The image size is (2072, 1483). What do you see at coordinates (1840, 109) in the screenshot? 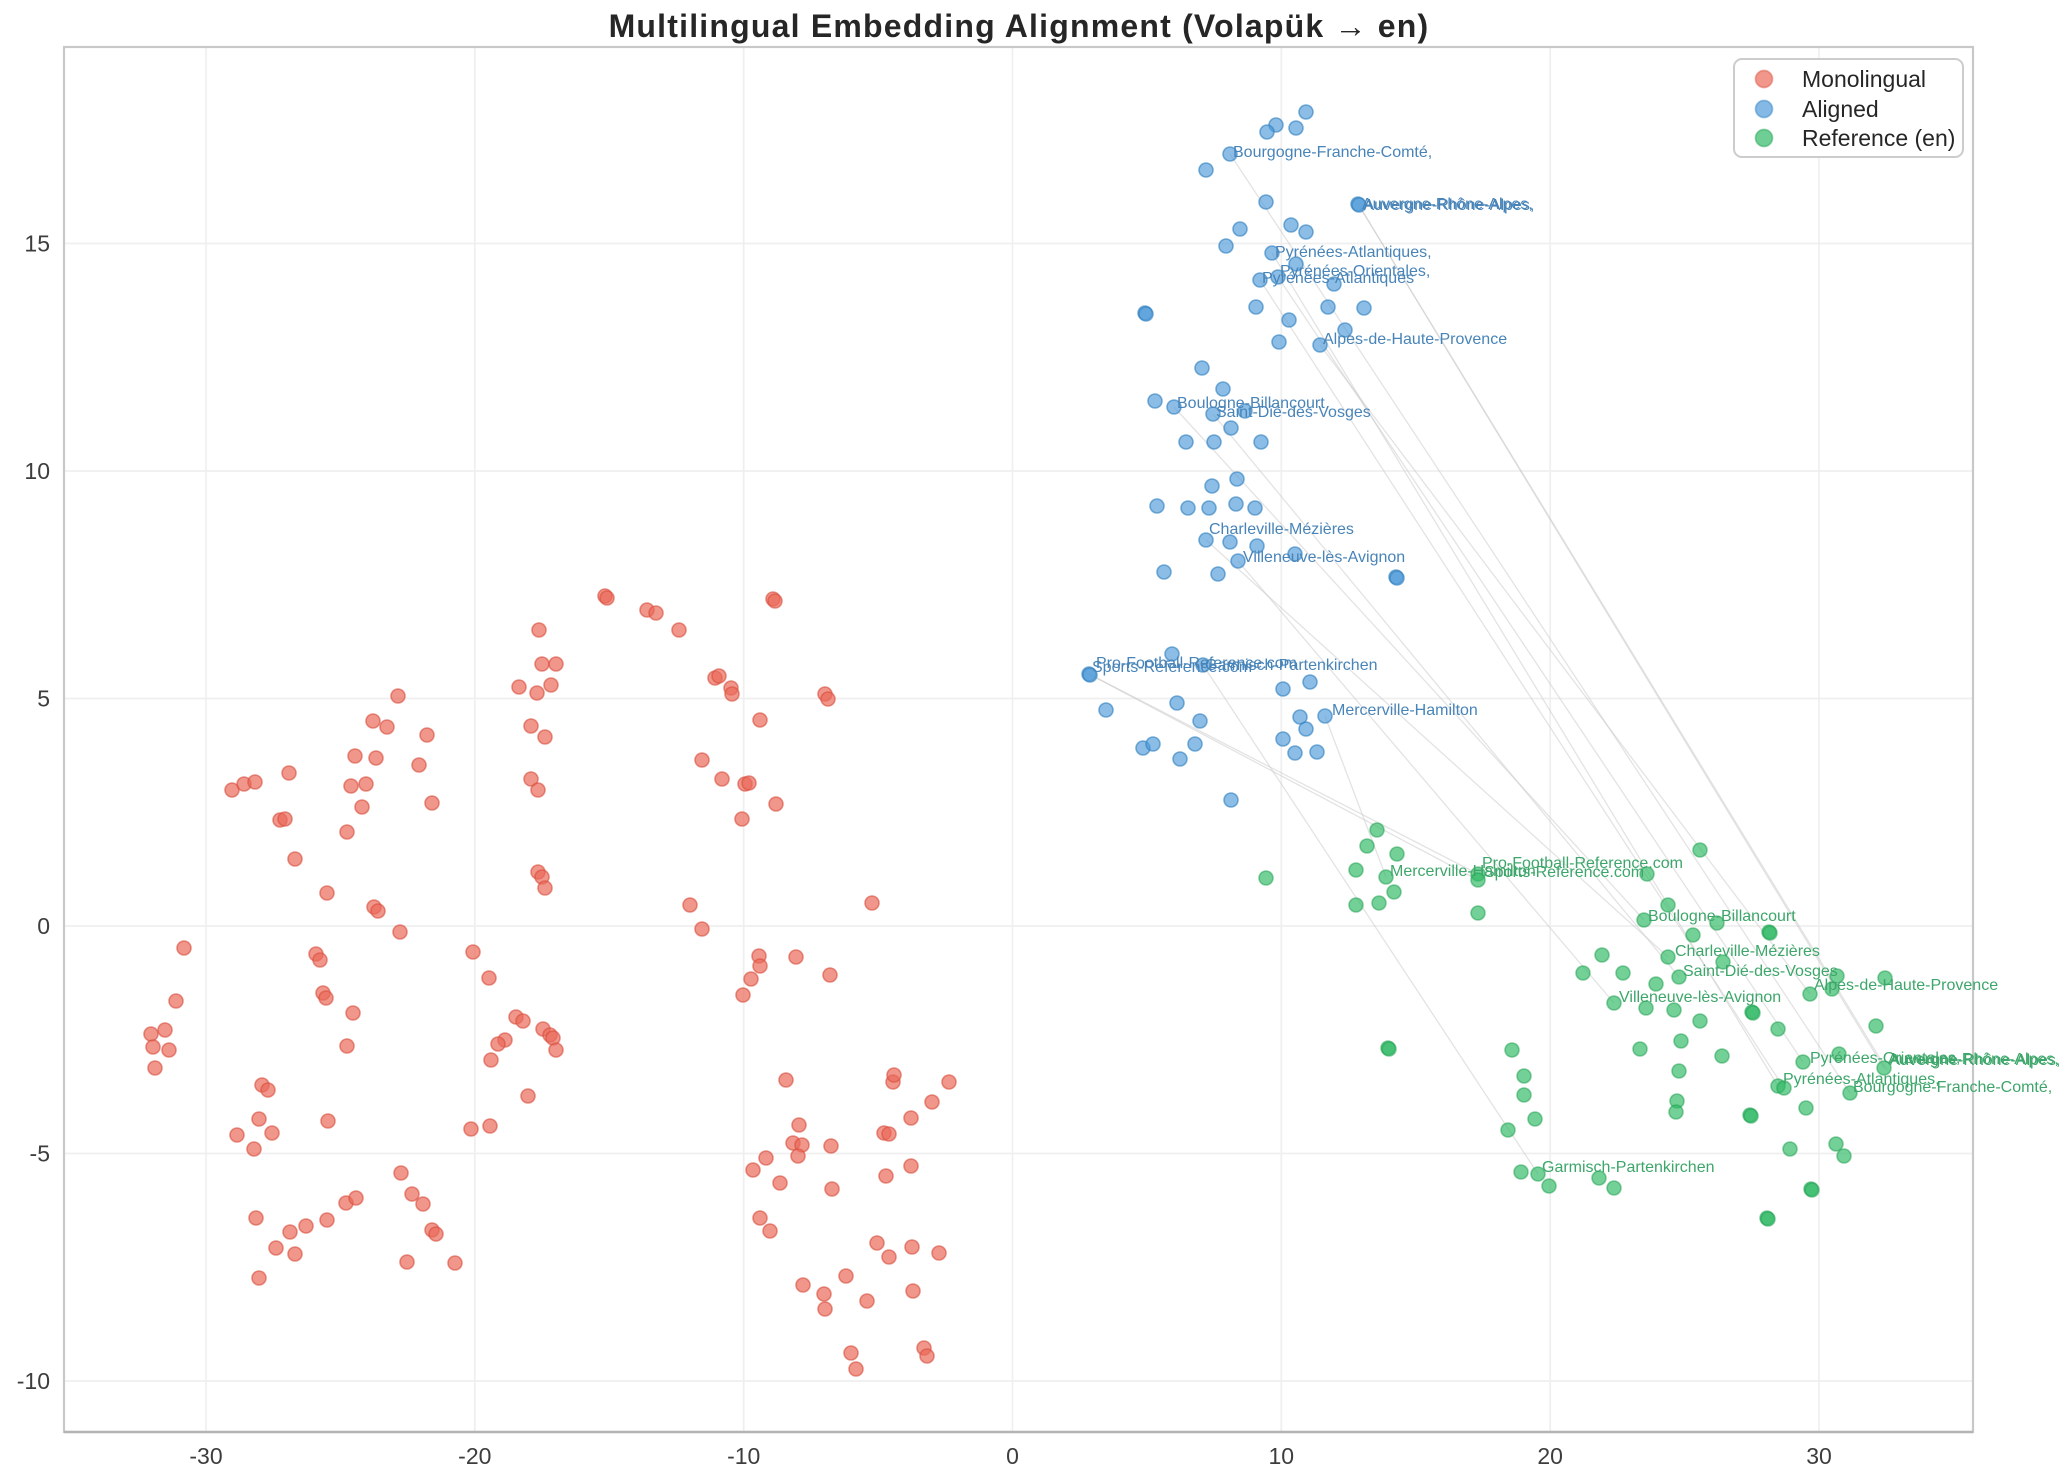
I see `svg-text: Aligned` at bounding box center [1840, 109].